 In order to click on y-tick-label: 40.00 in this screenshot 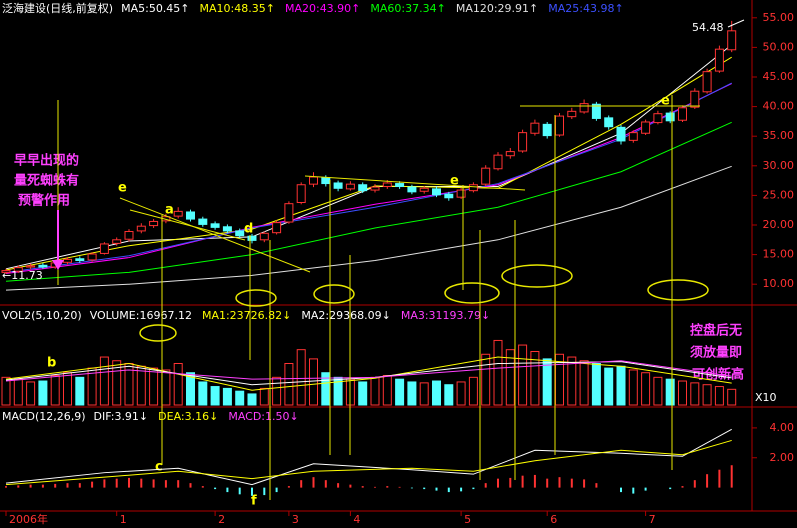, I will do `click(779, 106)`.